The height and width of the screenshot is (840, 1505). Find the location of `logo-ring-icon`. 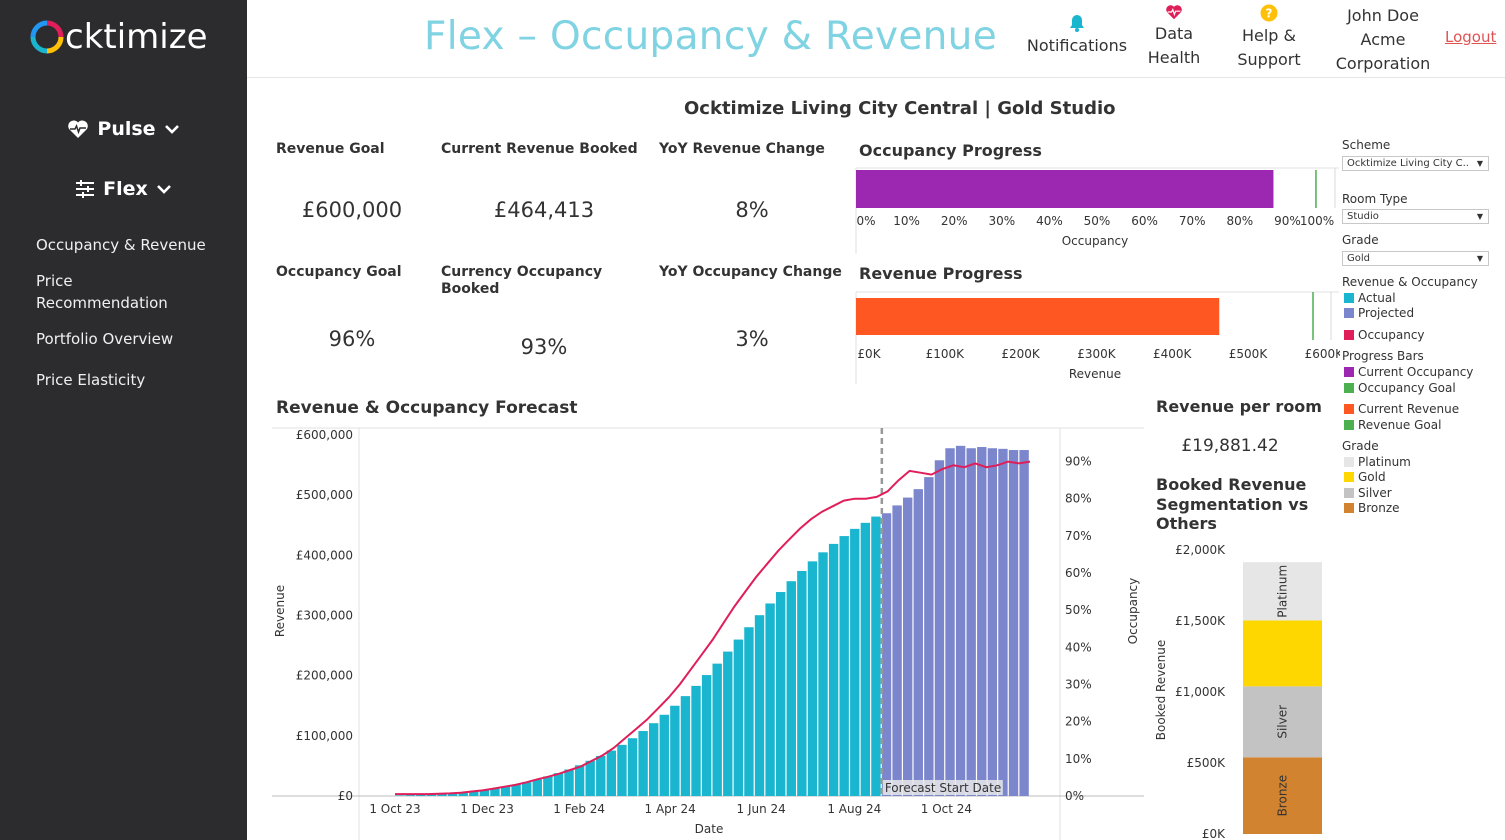

logo-ring-icon is located at coordinates (47, 37).